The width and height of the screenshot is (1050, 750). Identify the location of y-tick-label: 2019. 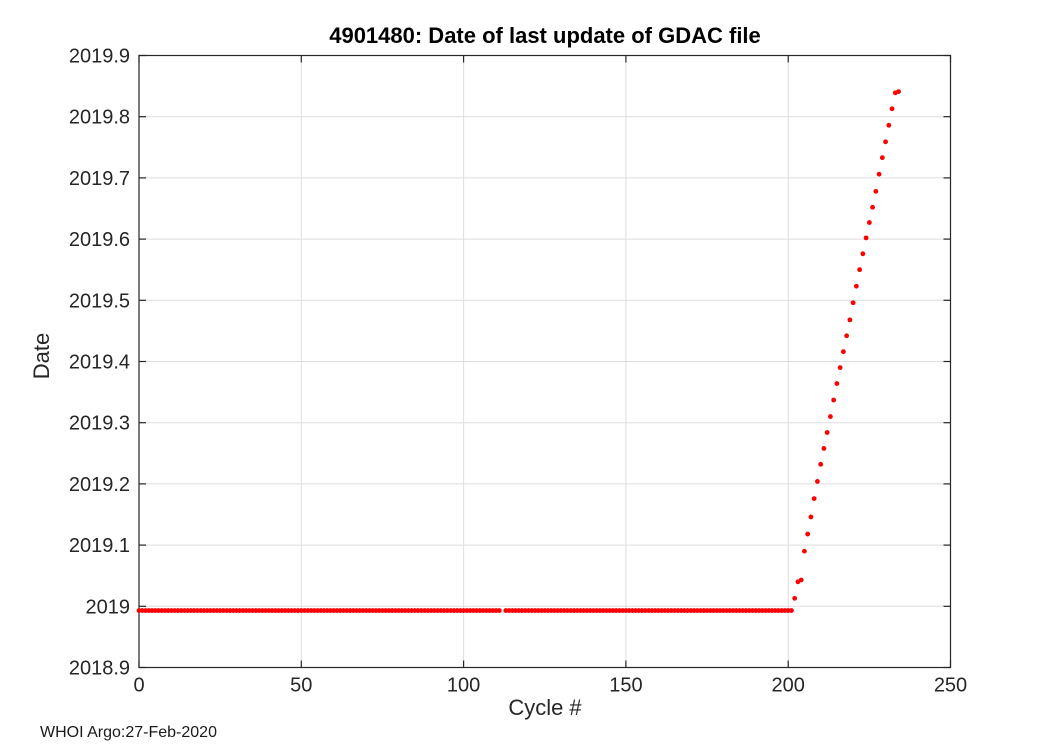
(108, 607).